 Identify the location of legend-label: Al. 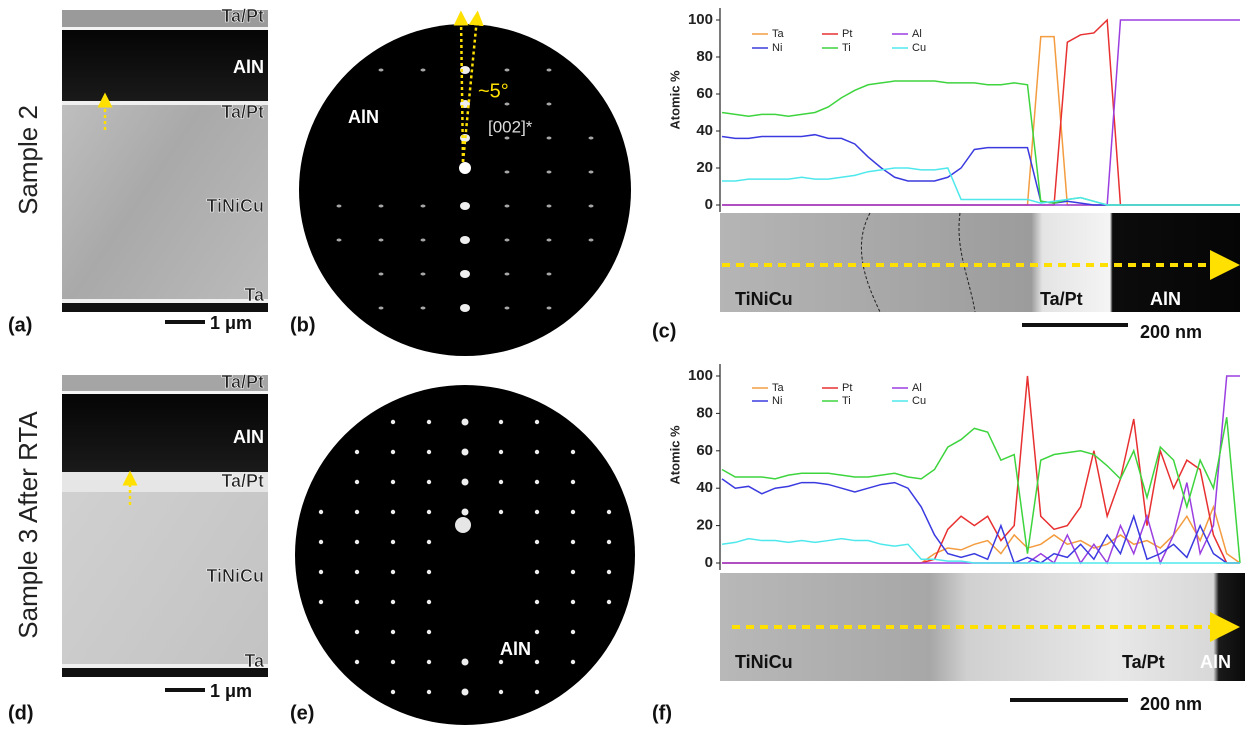
(917, 34).